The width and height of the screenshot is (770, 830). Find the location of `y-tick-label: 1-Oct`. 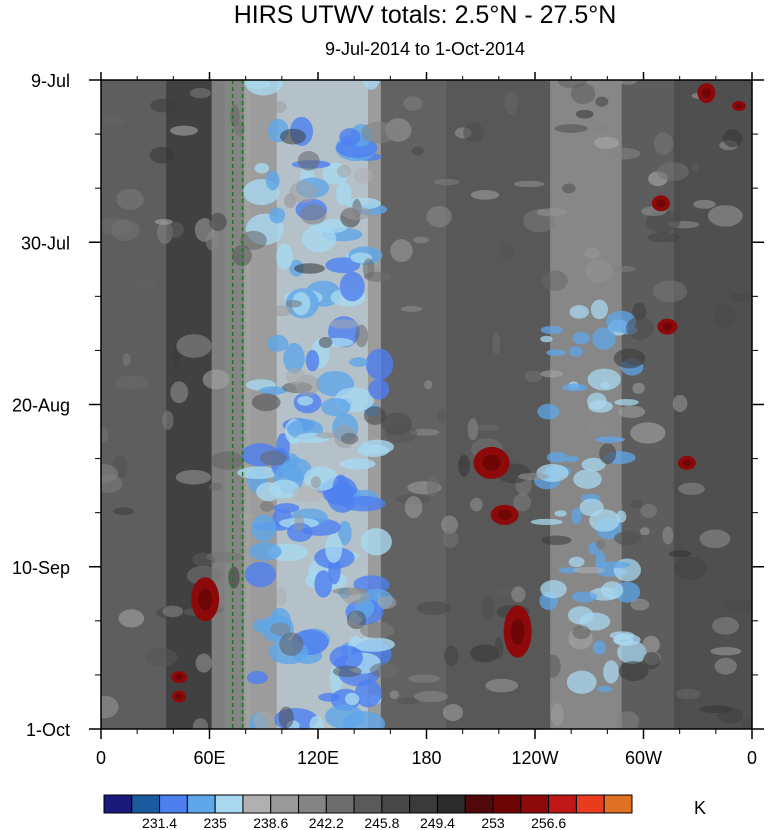

y-tick-label: 1-Oct is located at coordinates (48, 730).